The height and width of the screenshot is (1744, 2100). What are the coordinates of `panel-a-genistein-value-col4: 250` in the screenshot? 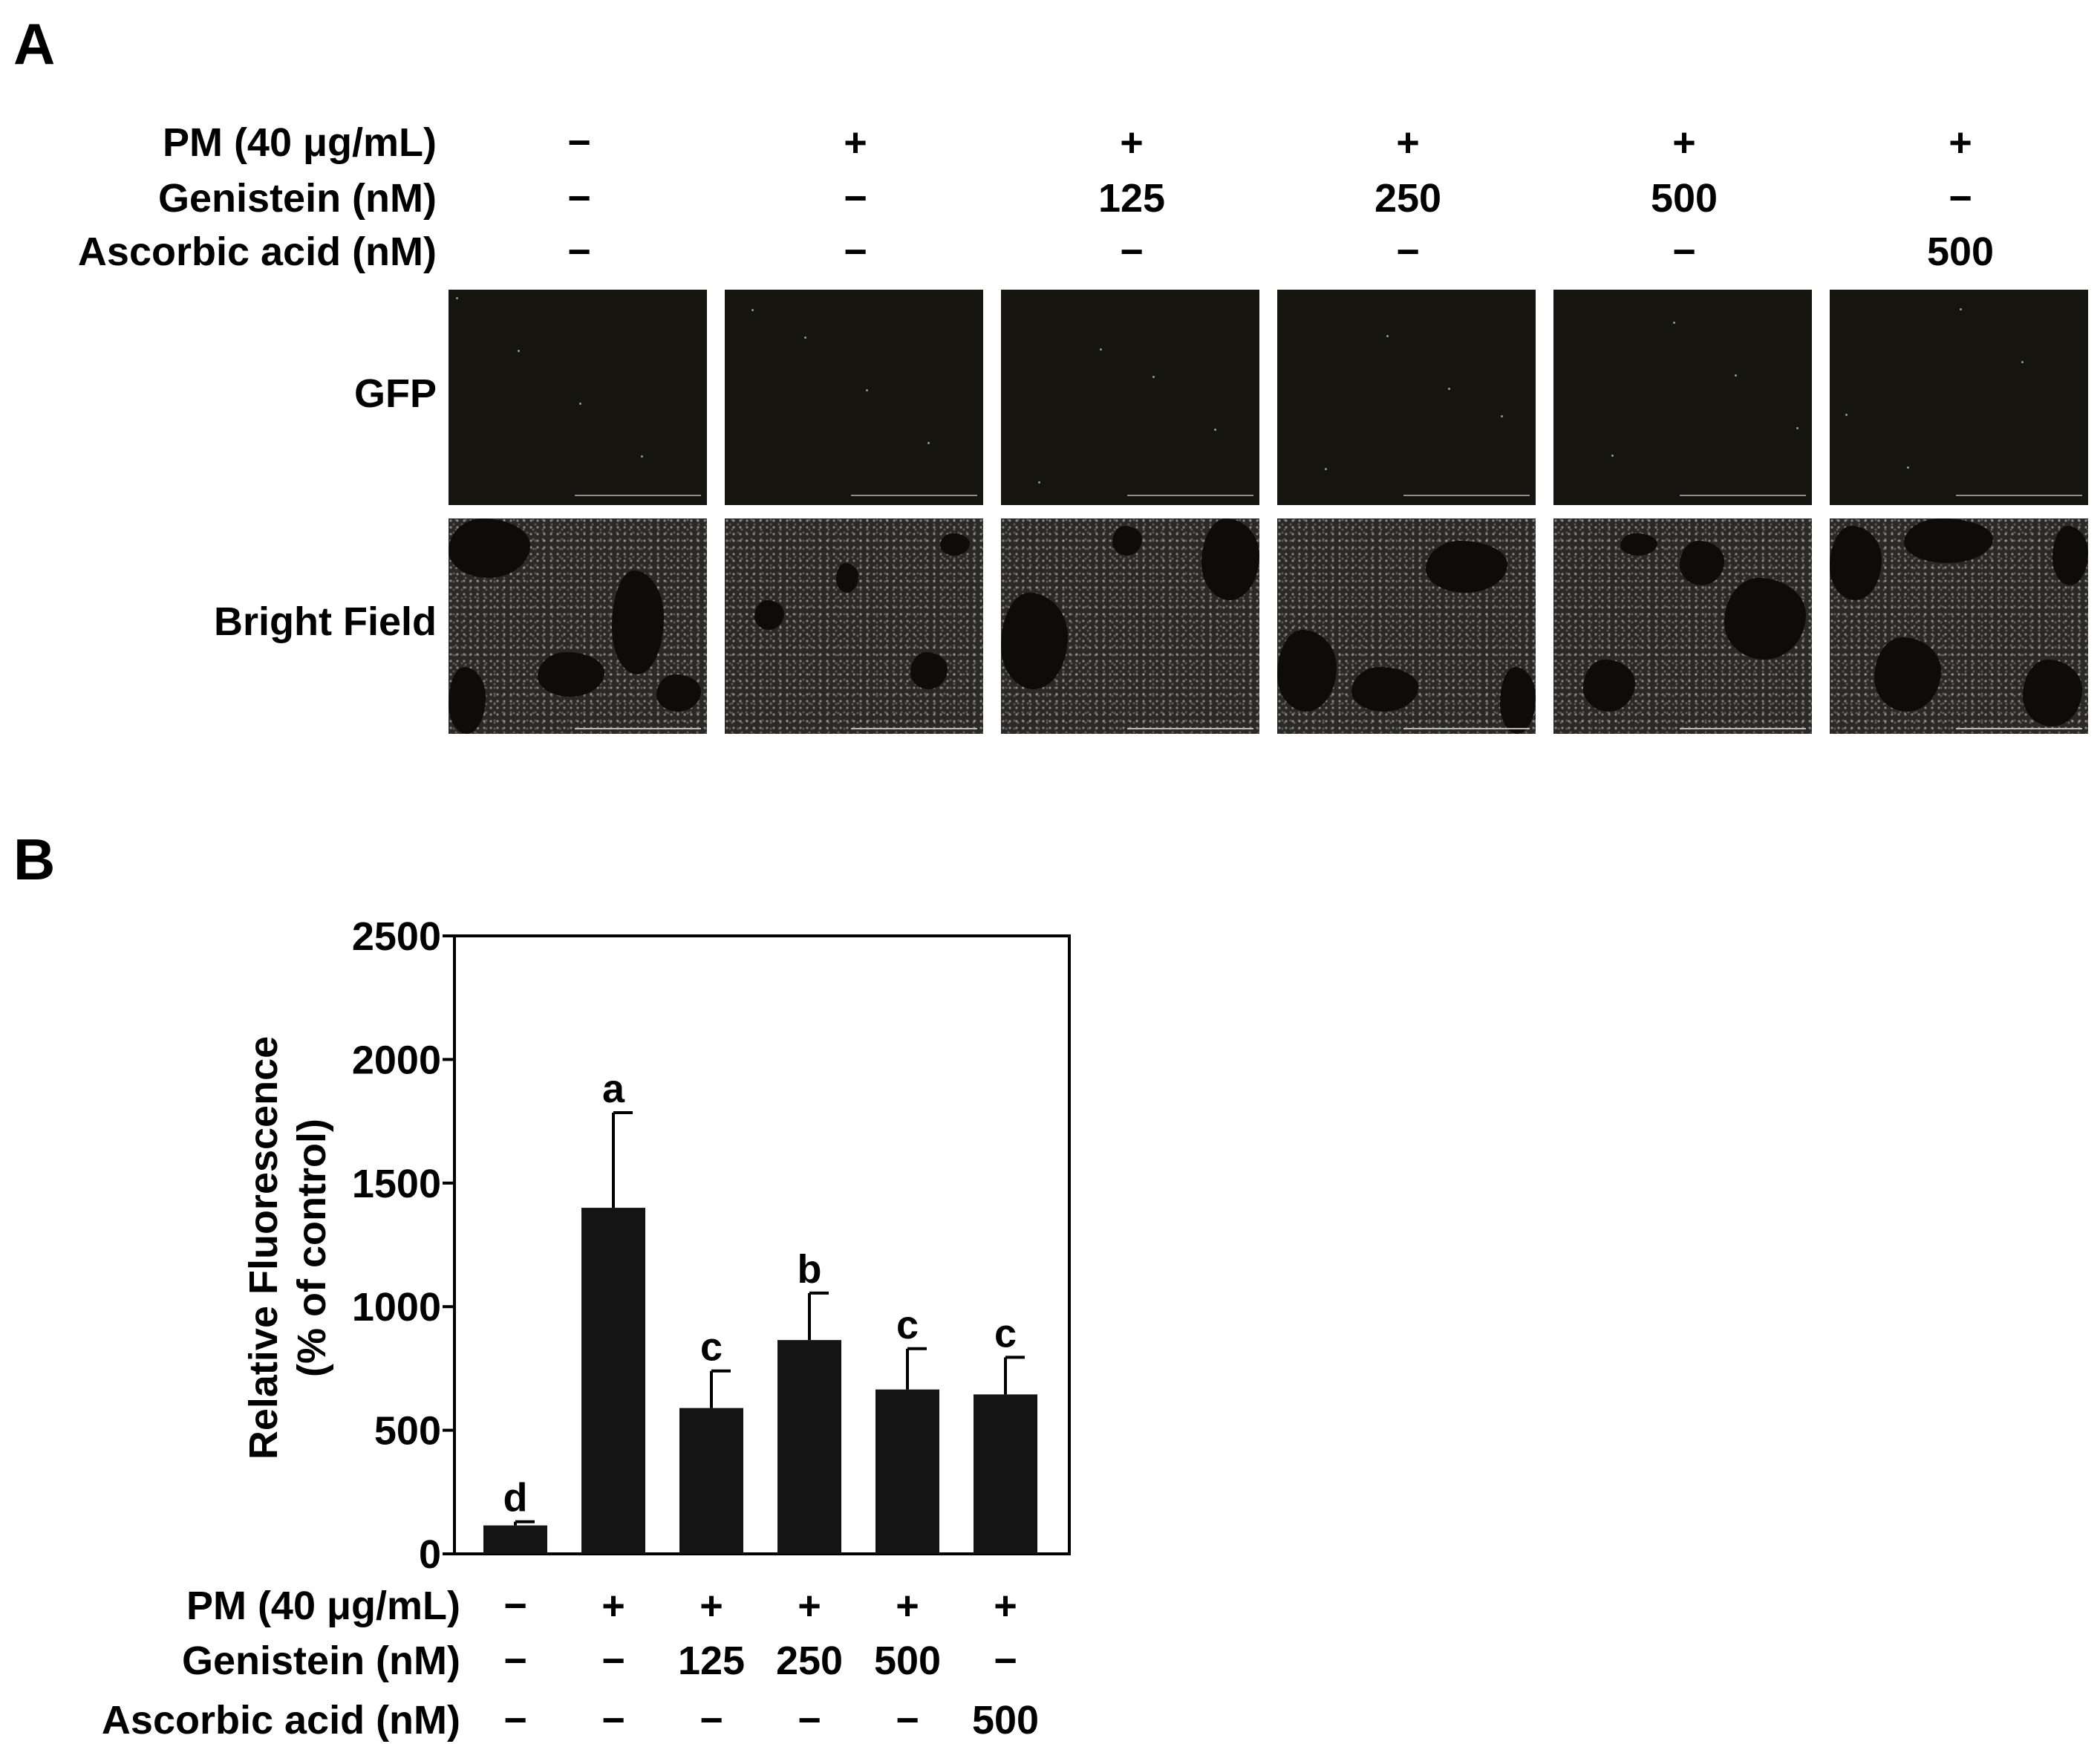 It's located at (1408, 198).